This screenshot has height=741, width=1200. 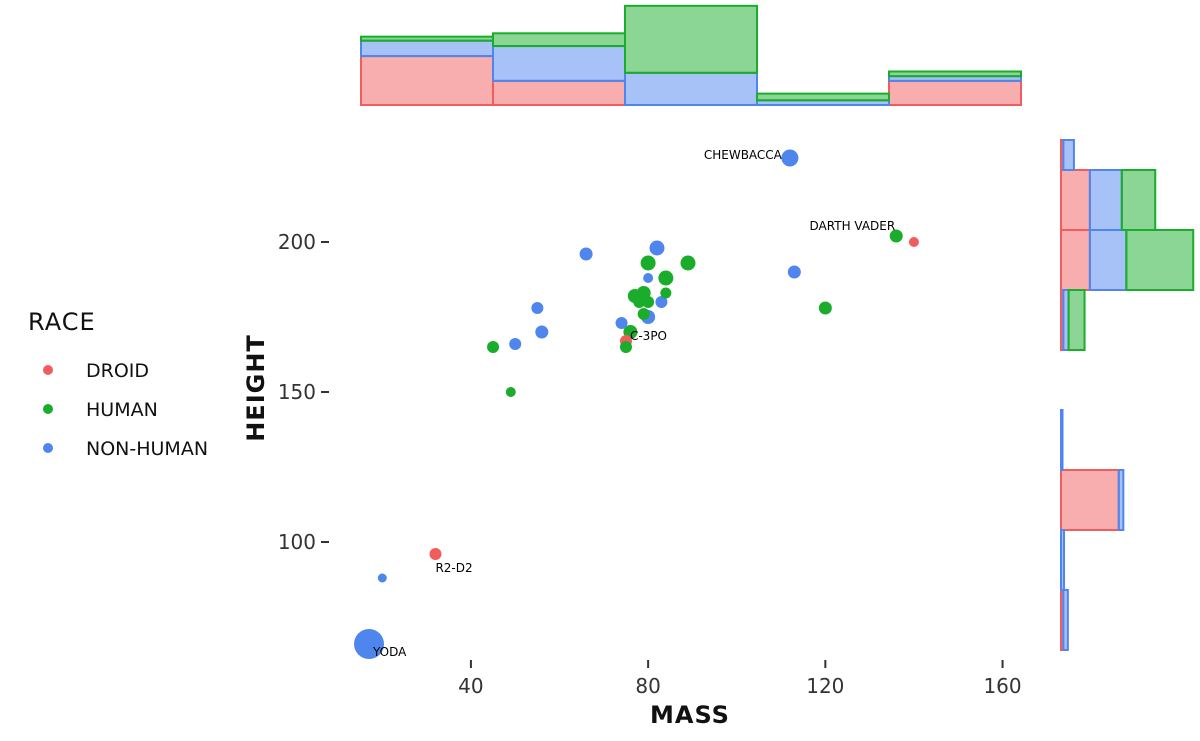 I want to click on top-marginal-histogram, so click(x=691, y=55).